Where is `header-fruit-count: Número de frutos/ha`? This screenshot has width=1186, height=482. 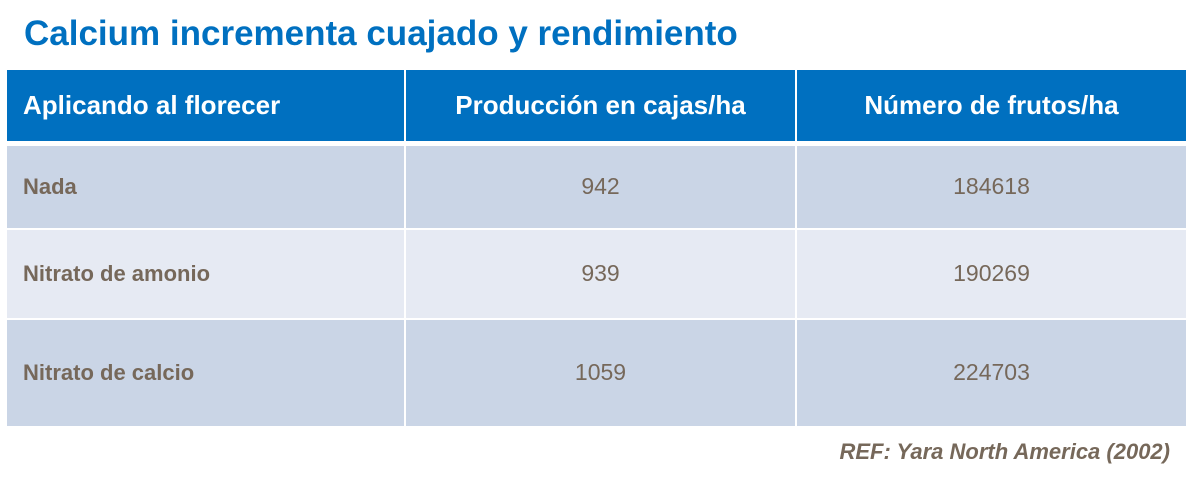
header-fruit-count: Número de frutos/ha is located at coordinates (990, 107).